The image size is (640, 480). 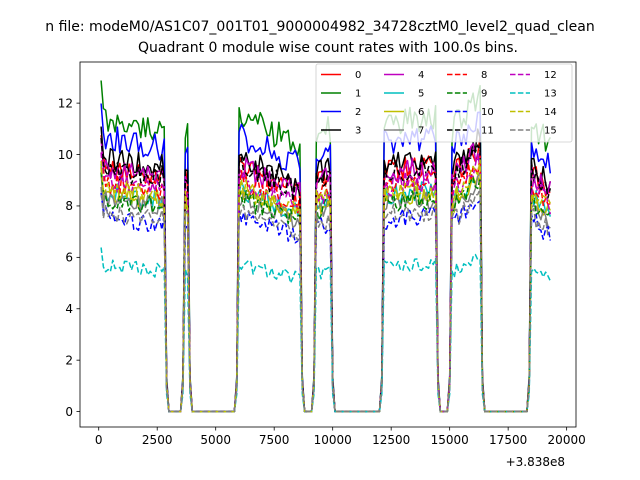 What do you see at coordinates (65, 103) in the screenshot?
I see `y-tick-label: 12` at bounding box center [65, 103].